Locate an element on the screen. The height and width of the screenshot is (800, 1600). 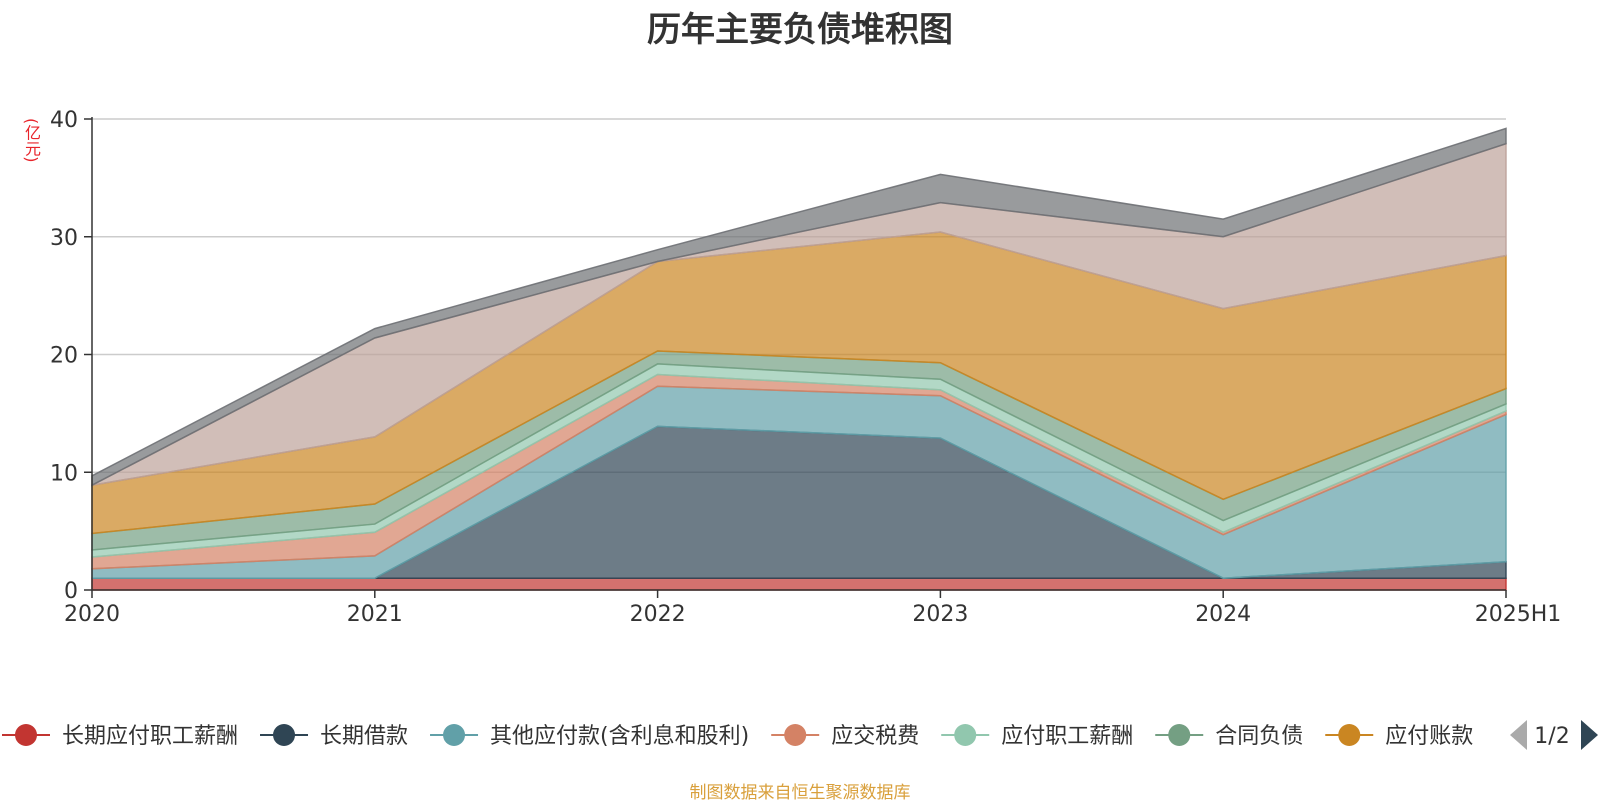
x-tick-label: 2020 is located at coordinates (92, 614).